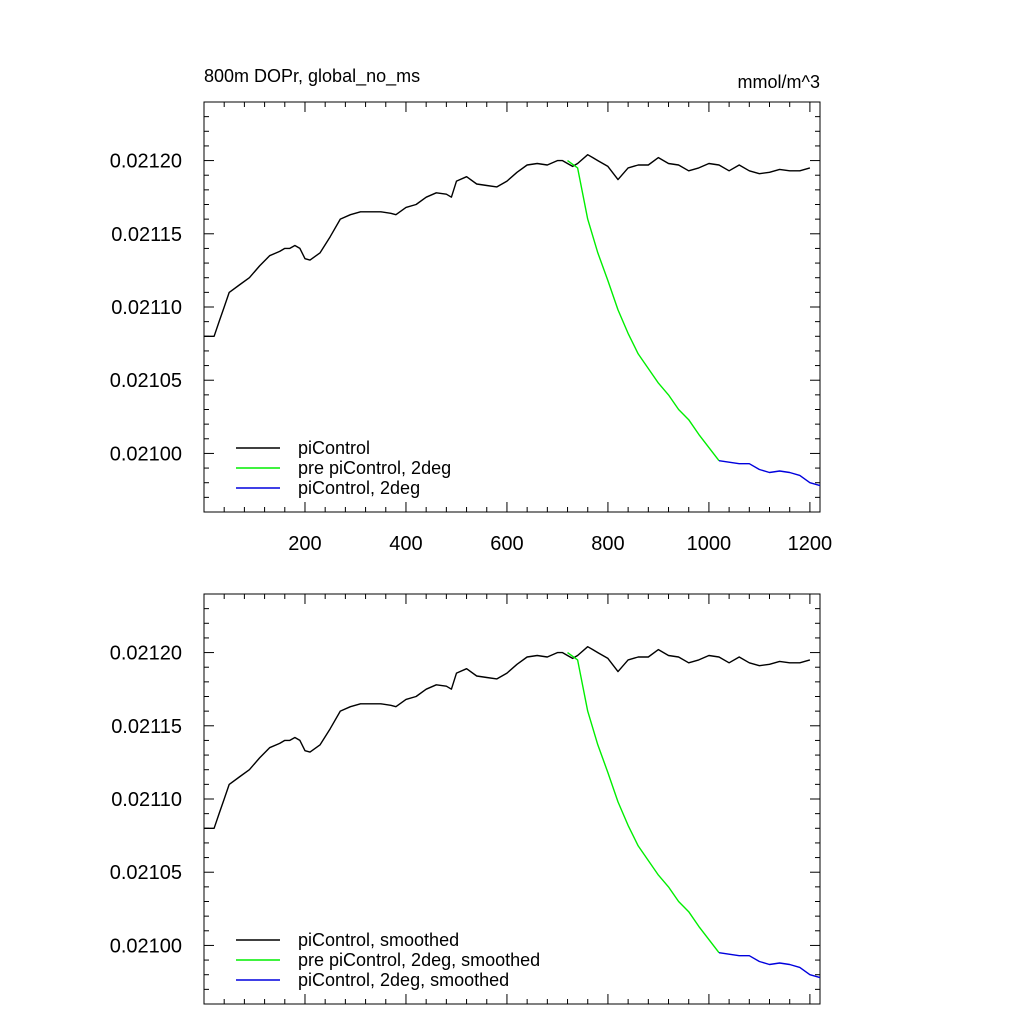 The height and width of the screenshot is (1024, 1024). Describe the element at coordinates (607, 544) in the screenshot. I see `x-tick-label: 800` at that location.